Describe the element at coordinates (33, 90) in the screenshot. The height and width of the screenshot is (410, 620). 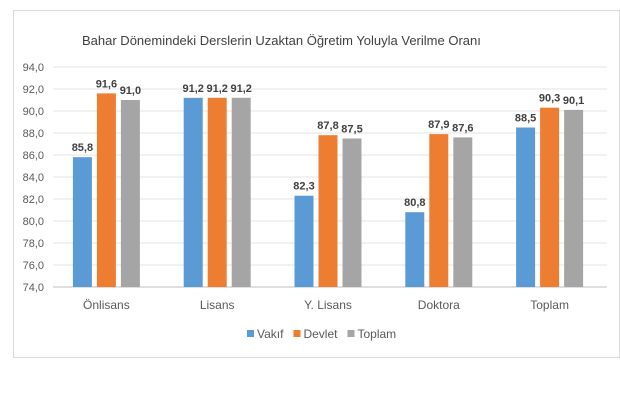
I see `y-tick-label: 92,0` at that location.